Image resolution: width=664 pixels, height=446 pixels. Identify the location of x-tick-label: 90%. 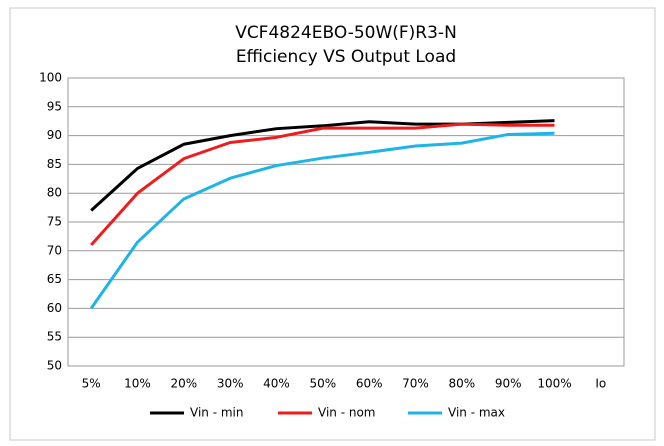
(508, 384).